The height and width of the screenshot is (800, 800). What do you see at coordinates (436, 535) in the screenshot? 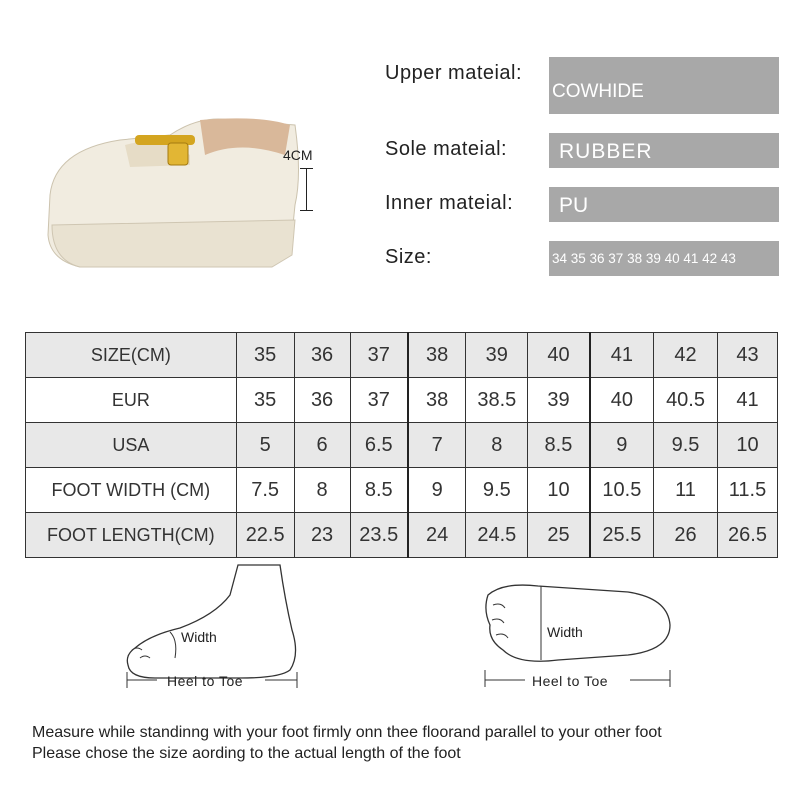
I see `table-cell: 24` at bounding box center [436, 535].